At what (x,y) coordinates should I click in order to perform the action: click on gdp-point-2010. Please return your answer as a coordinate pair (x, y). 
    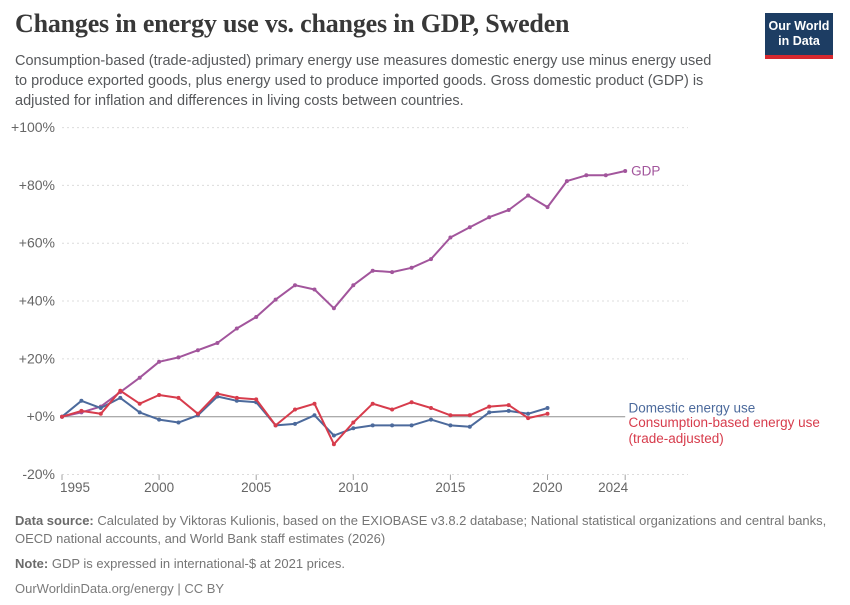
    Looking at the image, I should click on (353, 285).